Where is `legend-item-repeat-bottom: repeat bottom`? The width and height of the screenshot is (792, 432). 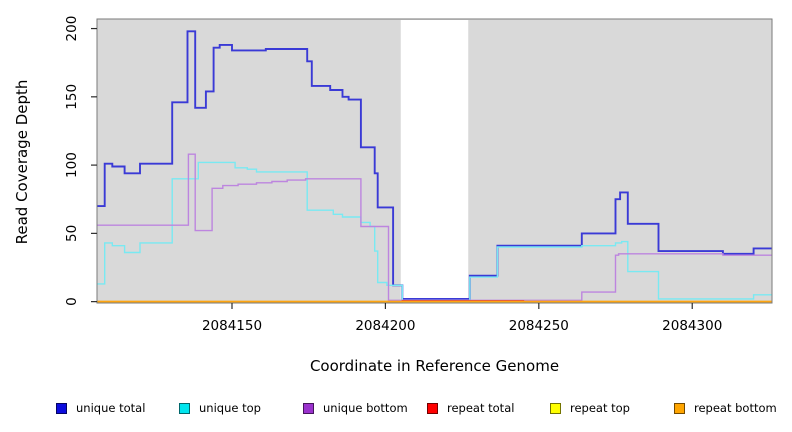
legend-item-repeat-bottom: repeat bottom is located at coordinates (725, 408).